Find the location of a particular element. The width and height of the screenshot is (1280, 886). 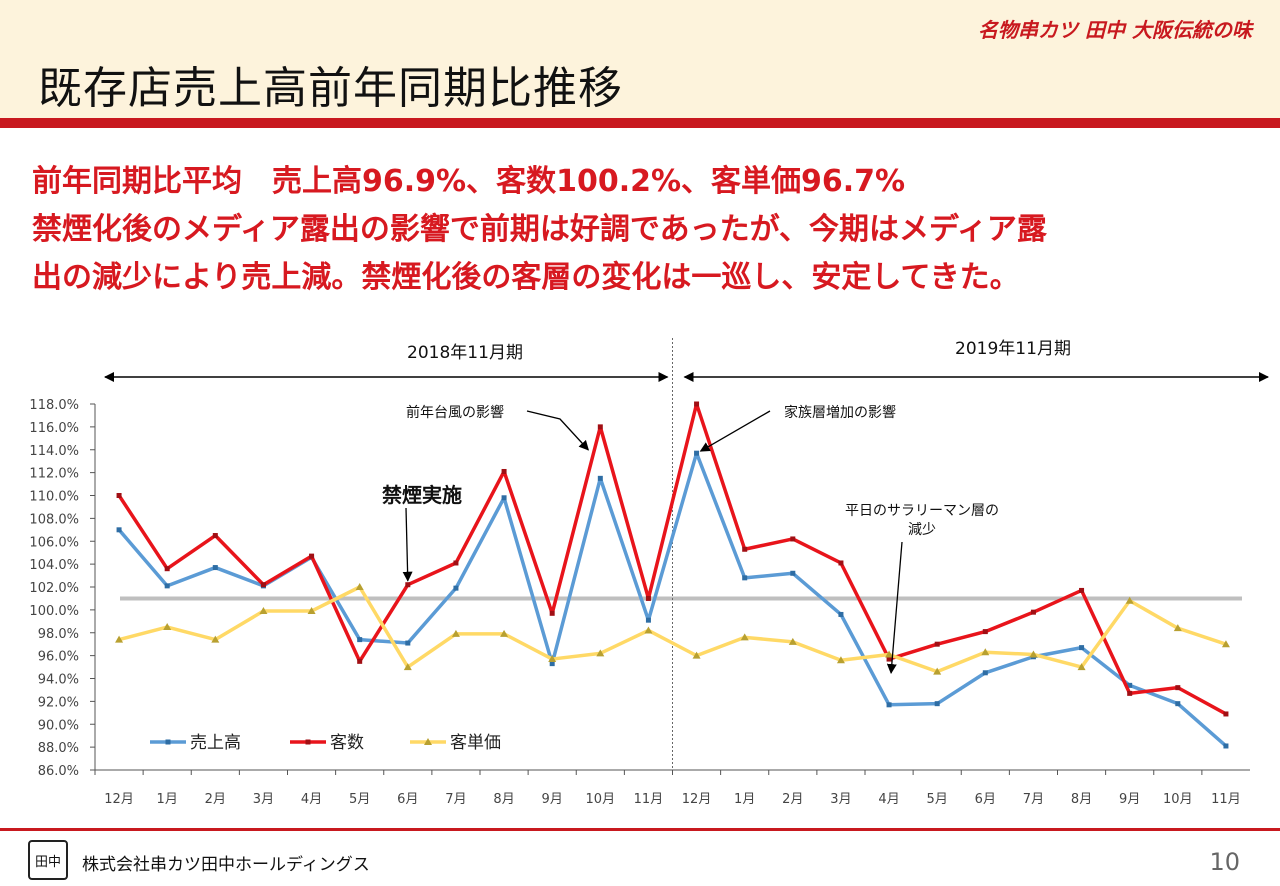

y-tick-label: 116.0% is located at coordinates (54, 428).